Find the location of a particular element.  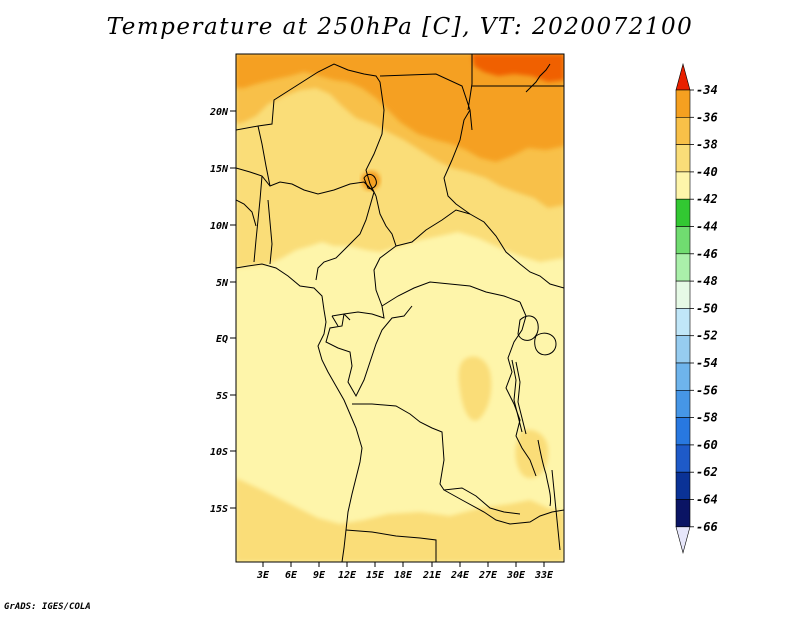

colorbar-label: -42 is located at coordinates (707, 199).